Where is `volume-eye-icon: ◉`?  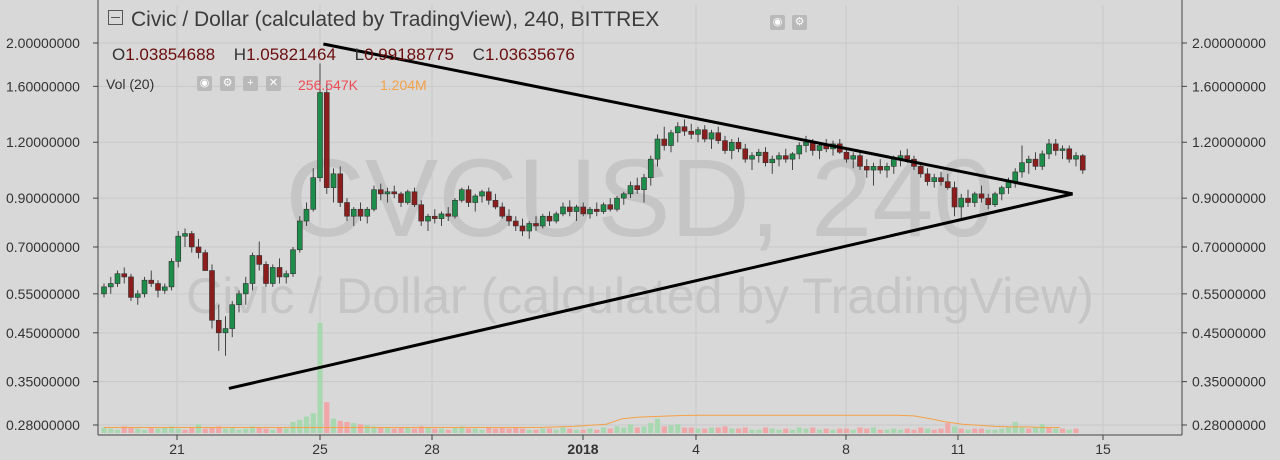
volume-eye-icon: ◉ is located at coordinates (204, 83).